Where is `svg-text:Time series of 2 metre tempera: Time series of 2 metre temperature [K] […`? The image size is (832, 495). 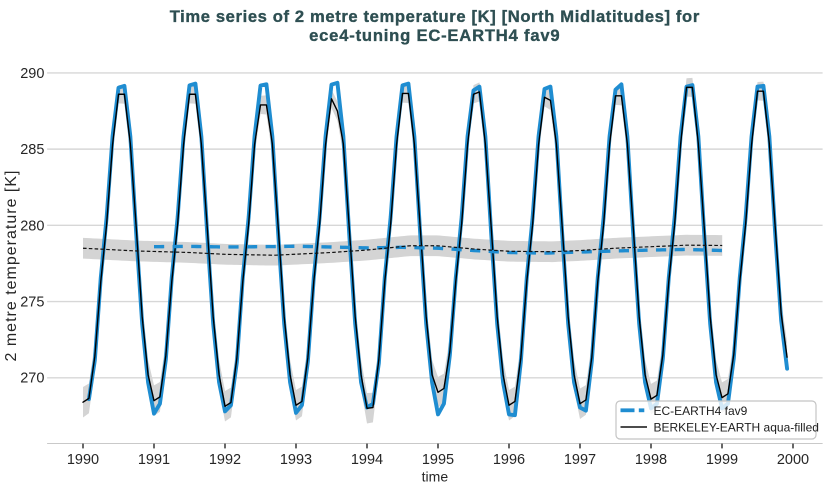
svg-text:Time series of 2 metre tempera: Time series of 2 metre temperature [K] [… is located at coordinates (435, 16).